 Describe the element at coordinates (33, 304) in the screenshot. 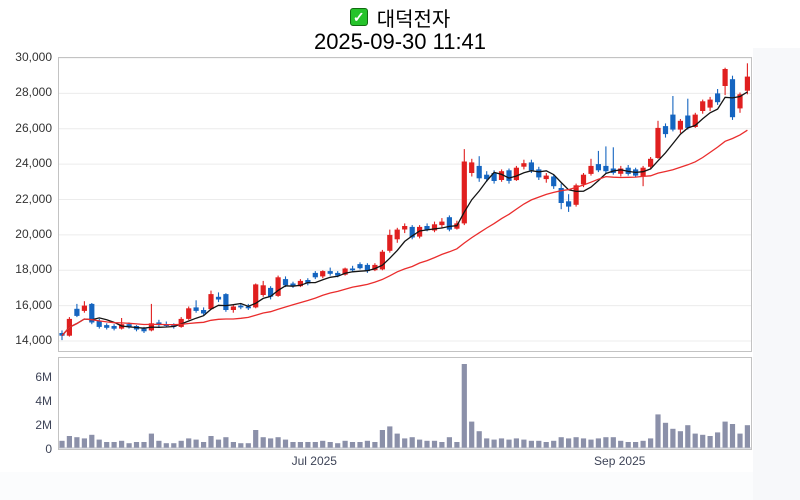

I see `price-tick-label: 16,000` at that location.